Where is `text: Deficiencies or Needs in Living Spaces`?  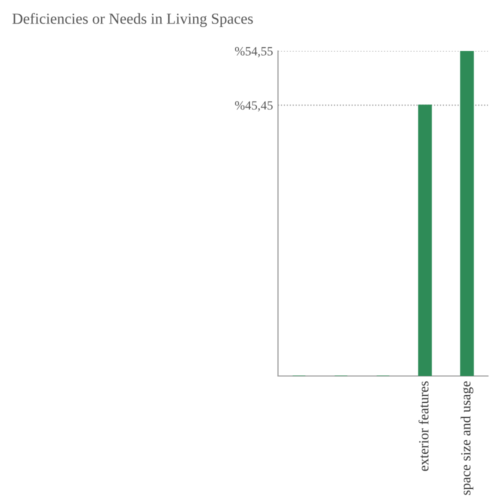
text: Deficiencies or Needs in Living Spaces is located at coordinates (132, 20).